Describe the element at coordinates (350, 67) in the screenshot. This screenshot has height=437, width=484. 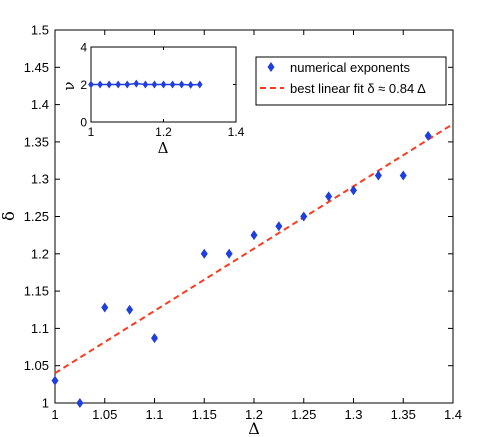
I see `legend-label-numerical: numerical exponents` at that location.